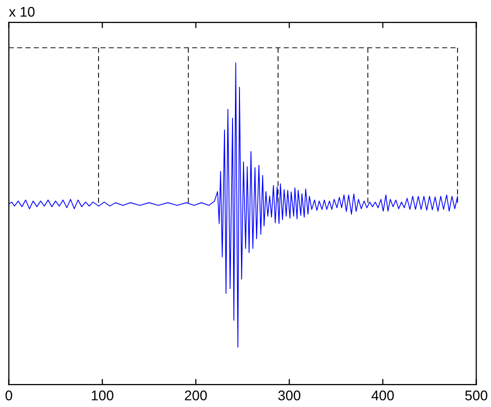  What do you see at coordinates (103, 395) in the screenshot?
I see `x-tick-label: 100` at bounding box center [103, 395].